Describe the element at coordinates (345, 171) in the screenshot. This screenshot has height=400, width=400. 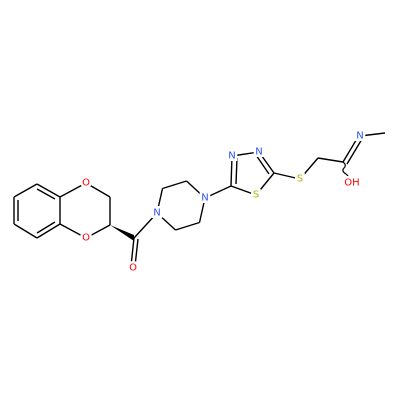
I see `wavy-bond` at that location.